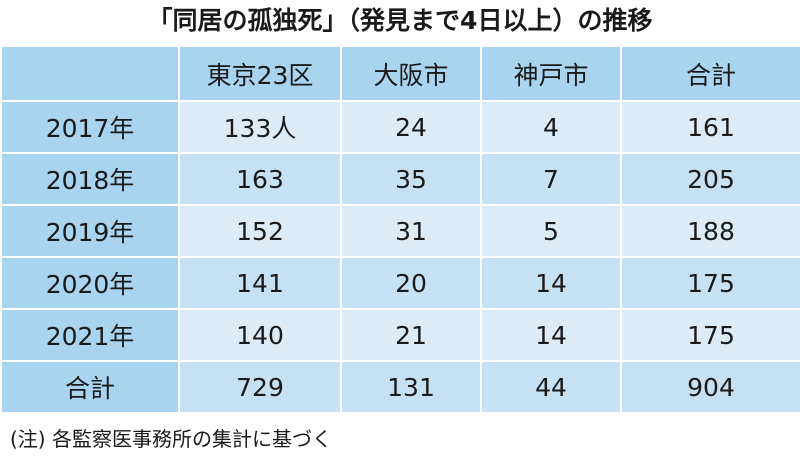 The image size is (800, 467). I want to click on row-header: 2017年, so click(90, 127).